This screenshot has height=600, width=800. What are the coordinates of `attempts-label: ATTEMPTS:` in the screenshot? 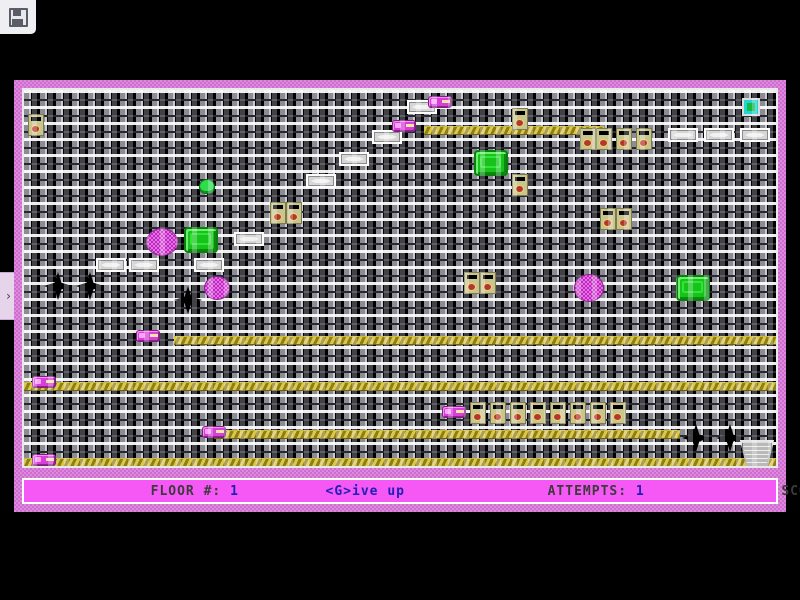 It's located at (587, 491).